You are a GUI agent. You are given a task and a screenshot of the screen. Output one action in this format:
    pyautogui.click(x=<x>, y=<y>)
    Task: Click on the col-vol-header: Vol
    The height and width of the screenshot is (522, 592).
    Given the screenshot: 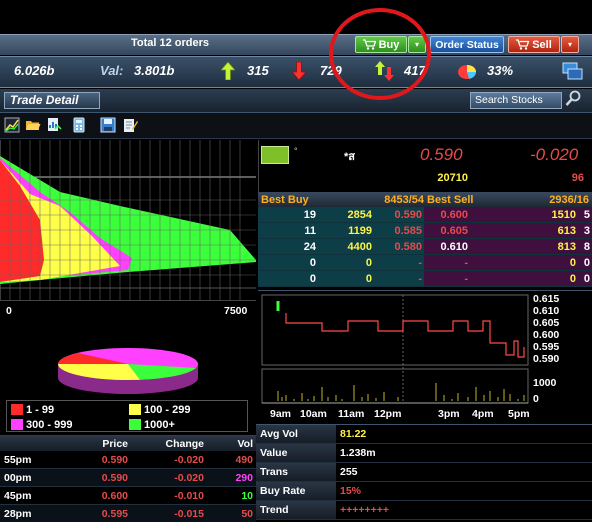 What is the action you would take?
    pyautogui.click(x=245, y=443)
    